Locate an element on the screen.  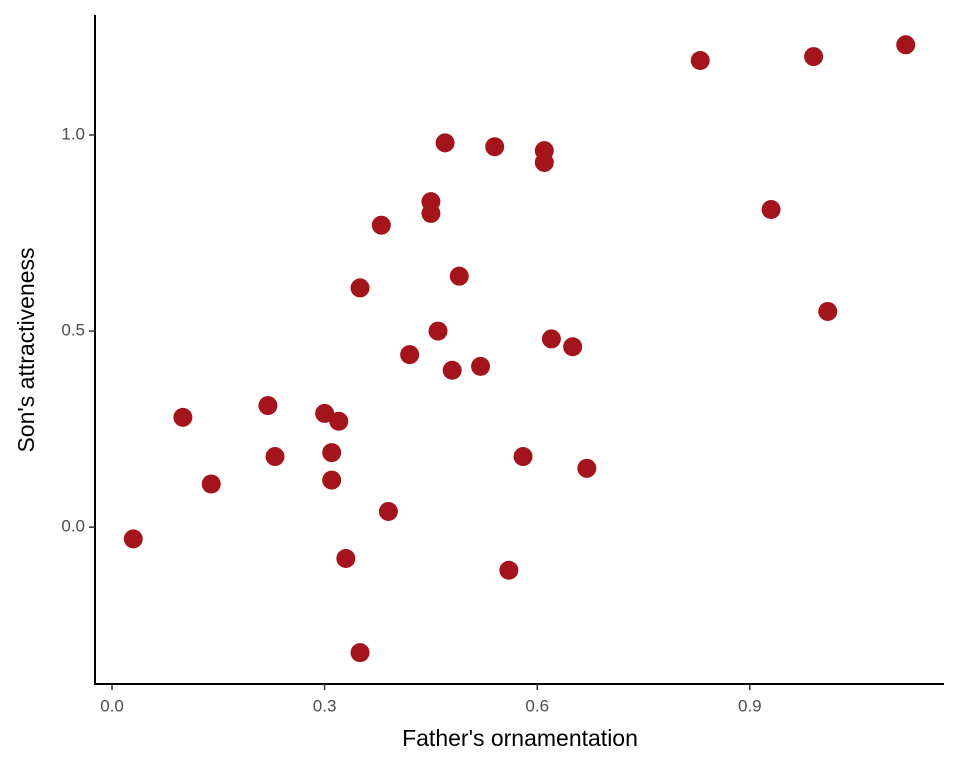
x-tick-label: 0.9 is located at coordinates (750, 705).